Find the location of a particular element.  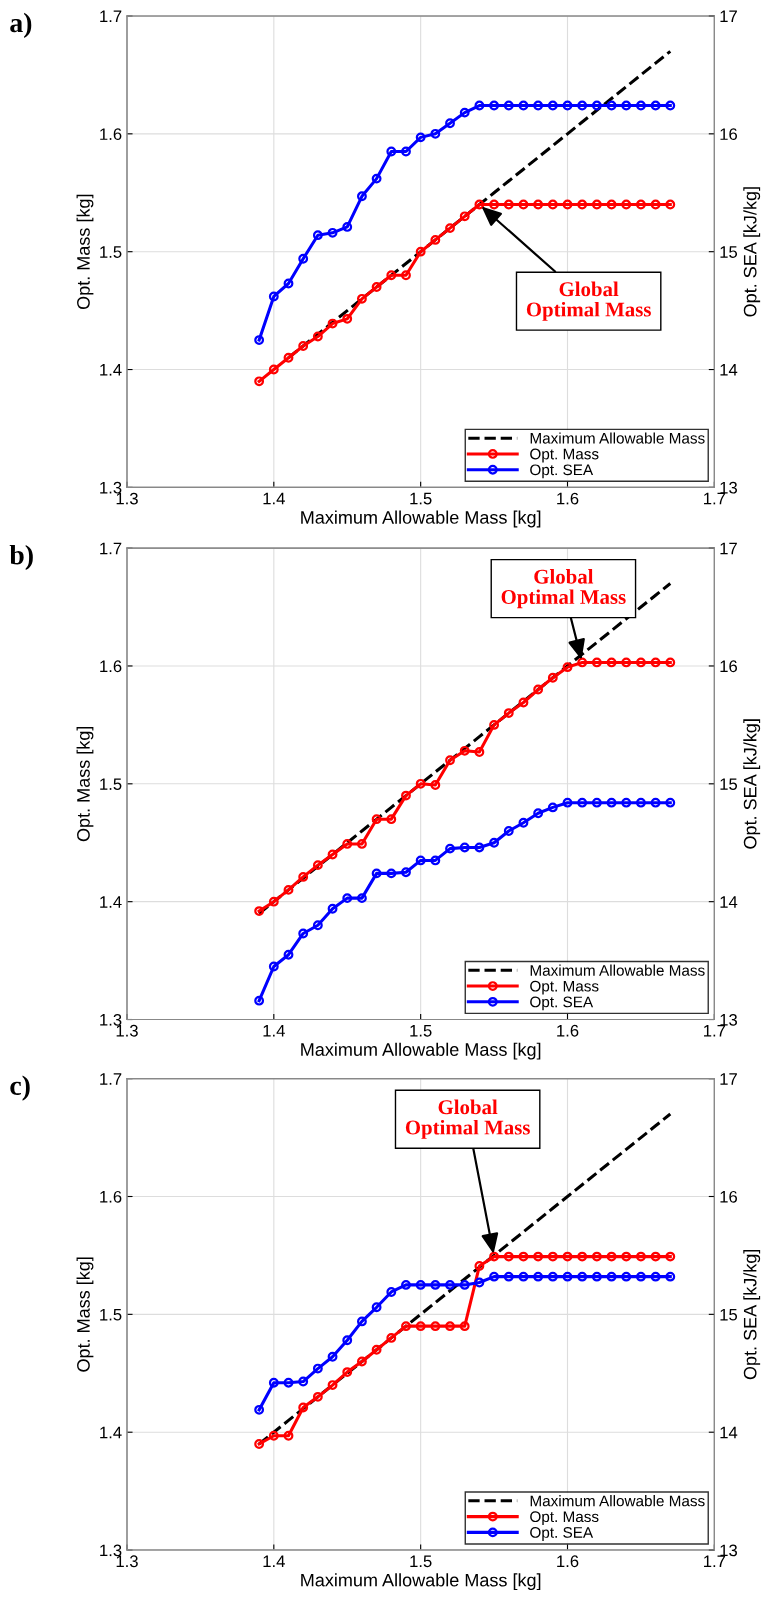

x-axis-title: Maximum Allowable Mass [kg] is located at coordinates (421, 519).